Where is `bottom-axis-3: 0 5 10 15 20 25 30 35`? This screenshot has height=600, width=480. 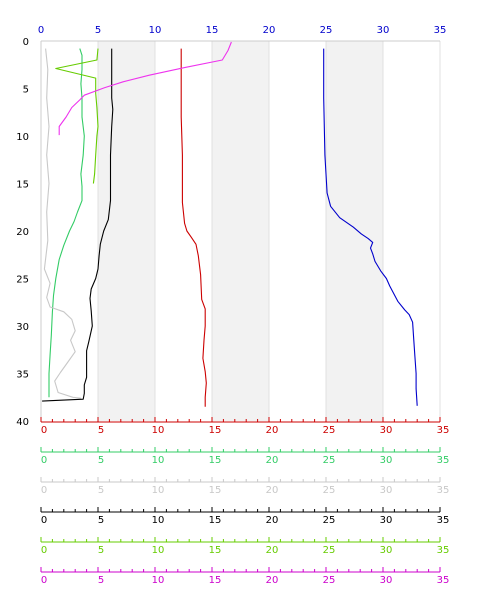
bottom-axis-3: 0 5 10 15 20 25 30 35 is located at coordinates (245, 486).